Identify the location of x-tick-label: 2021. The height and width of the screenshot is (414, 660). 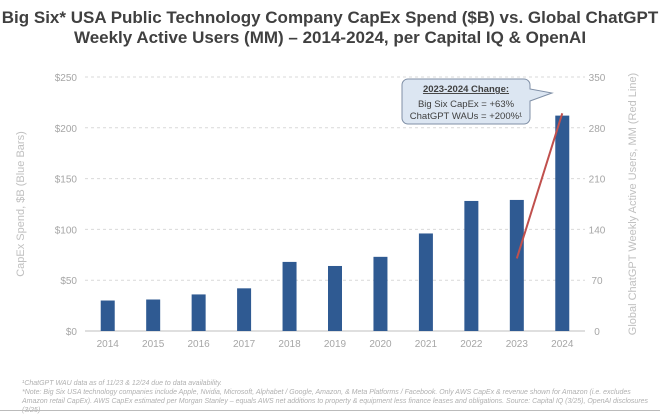
(426, 344).